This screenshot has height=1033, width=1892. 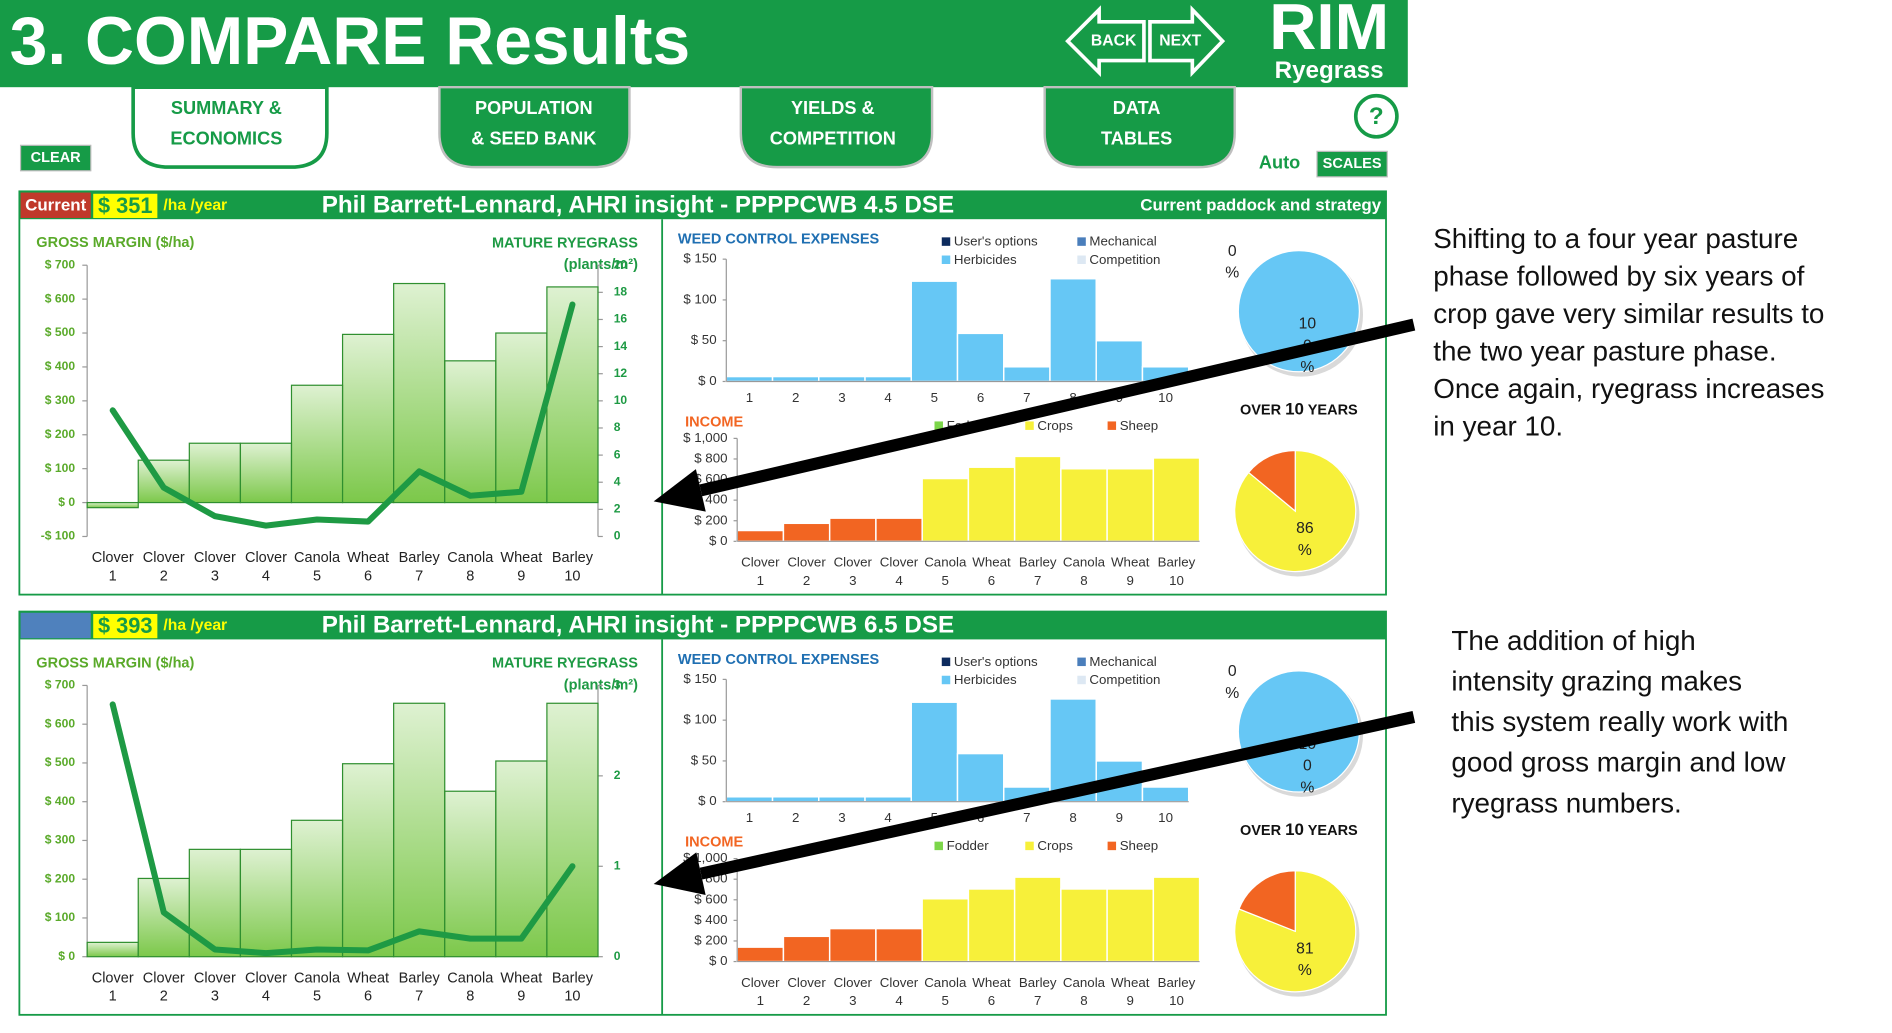 I want to click on panel-header, so click(x=703, y=625).